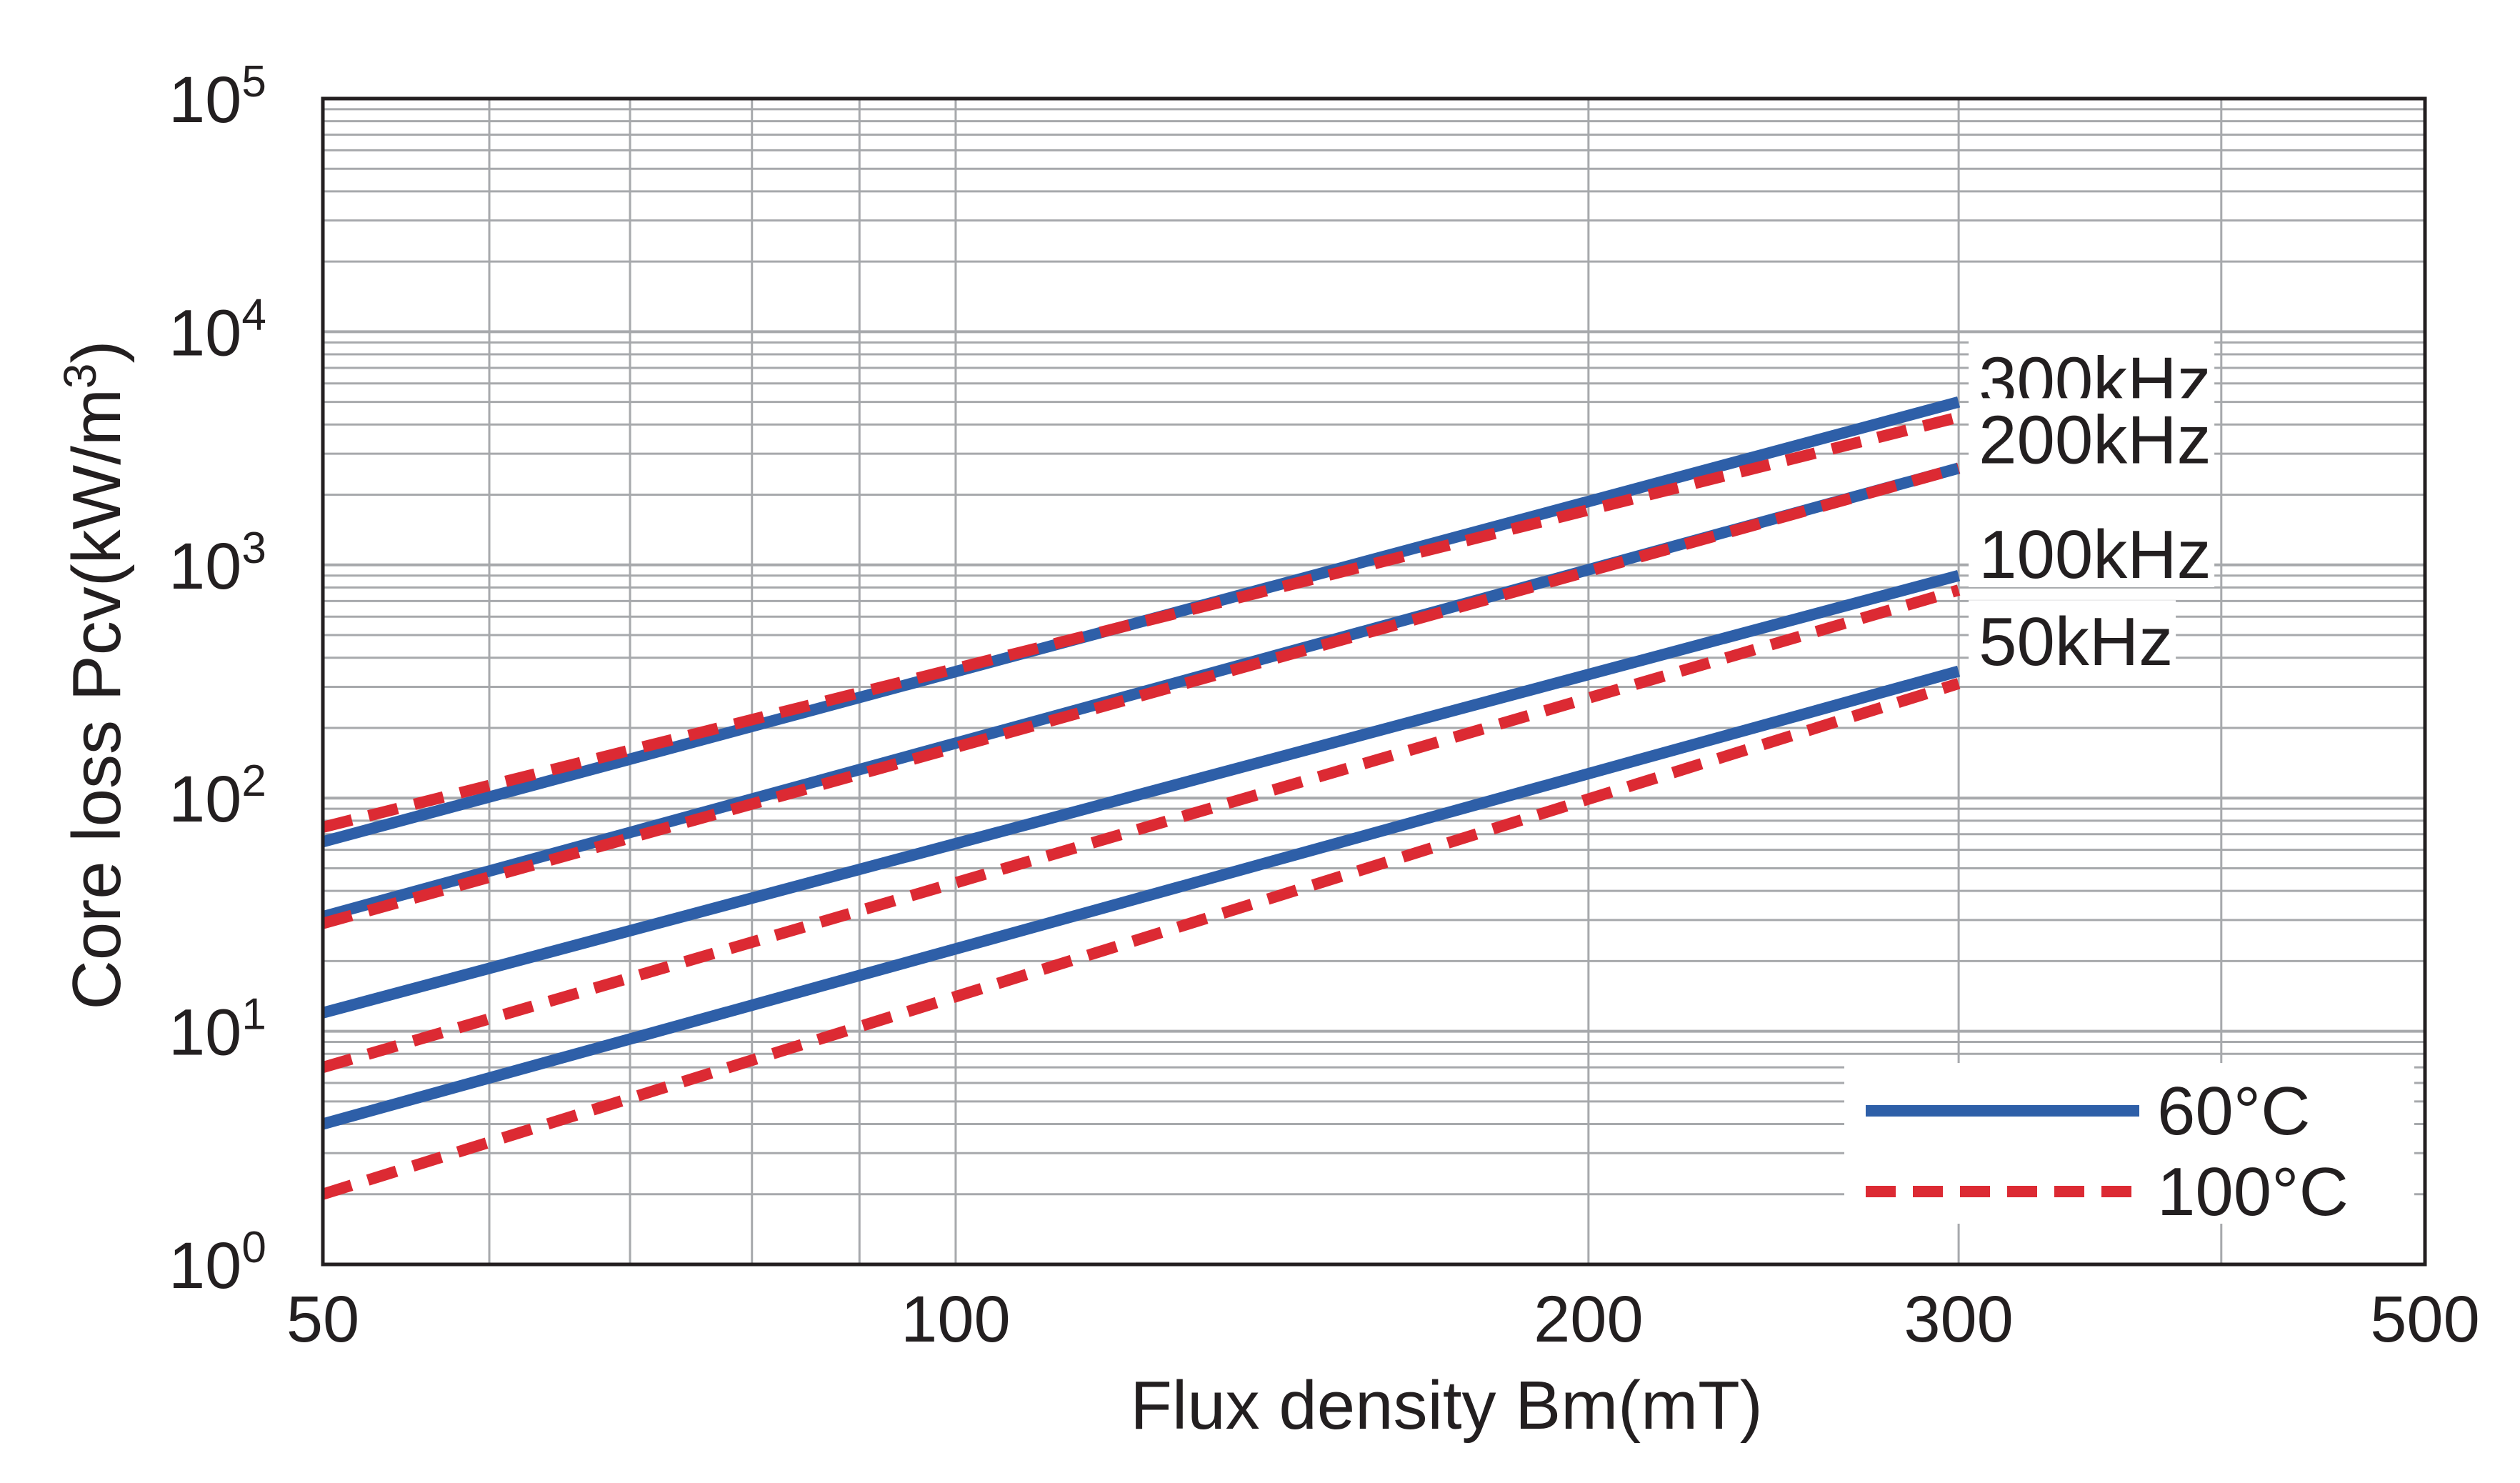 This screenshot has width=2520, height=1483. Describe the element at coordinates (2095, 554) in the screenshot. I see `frequency-label-100khz: 100kHz` at that location.